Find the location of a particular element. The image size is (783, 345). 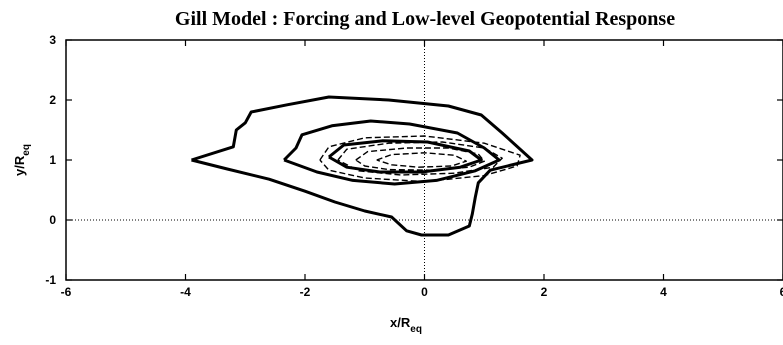

x-tick-label: 6 is located at coordinates (781, 292).